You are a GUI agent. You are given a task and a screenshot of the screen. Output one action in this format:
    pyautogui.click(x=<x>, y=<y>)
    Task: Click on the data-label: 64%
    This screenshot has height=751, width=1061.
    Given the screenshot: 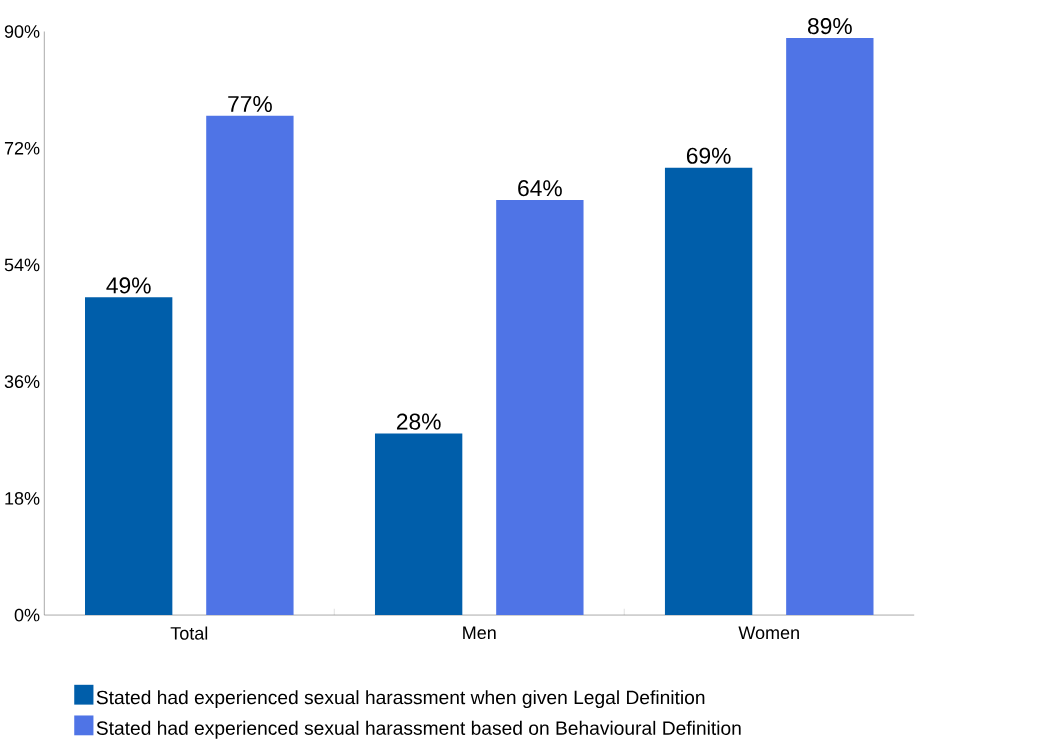 What is the action you would take?
    pyautogui.click(x=540, y=188)
    